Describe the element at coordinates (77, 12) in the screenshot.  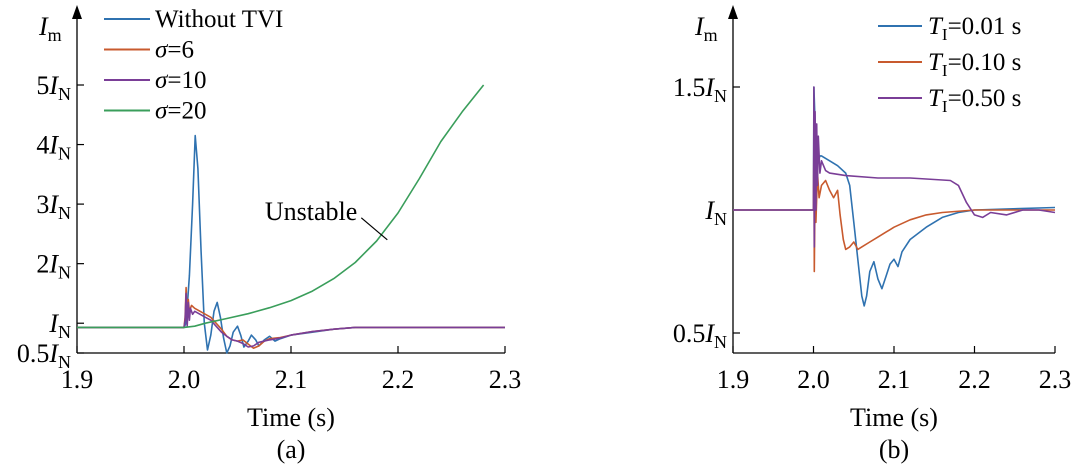
I see `y-axis-arrow-a` at that location.